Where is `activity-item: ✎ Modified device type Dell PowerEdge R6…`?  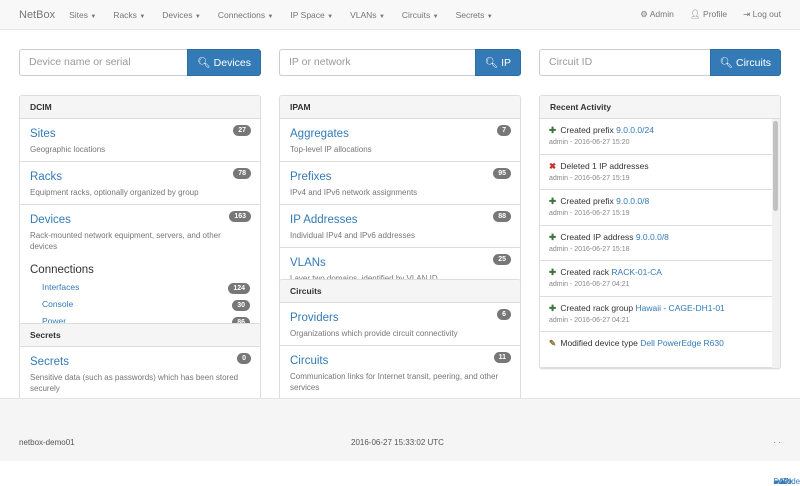 activity-item: ✎ Modified device type Dell PowerEdge R6… is located at coordinates (660, 350).